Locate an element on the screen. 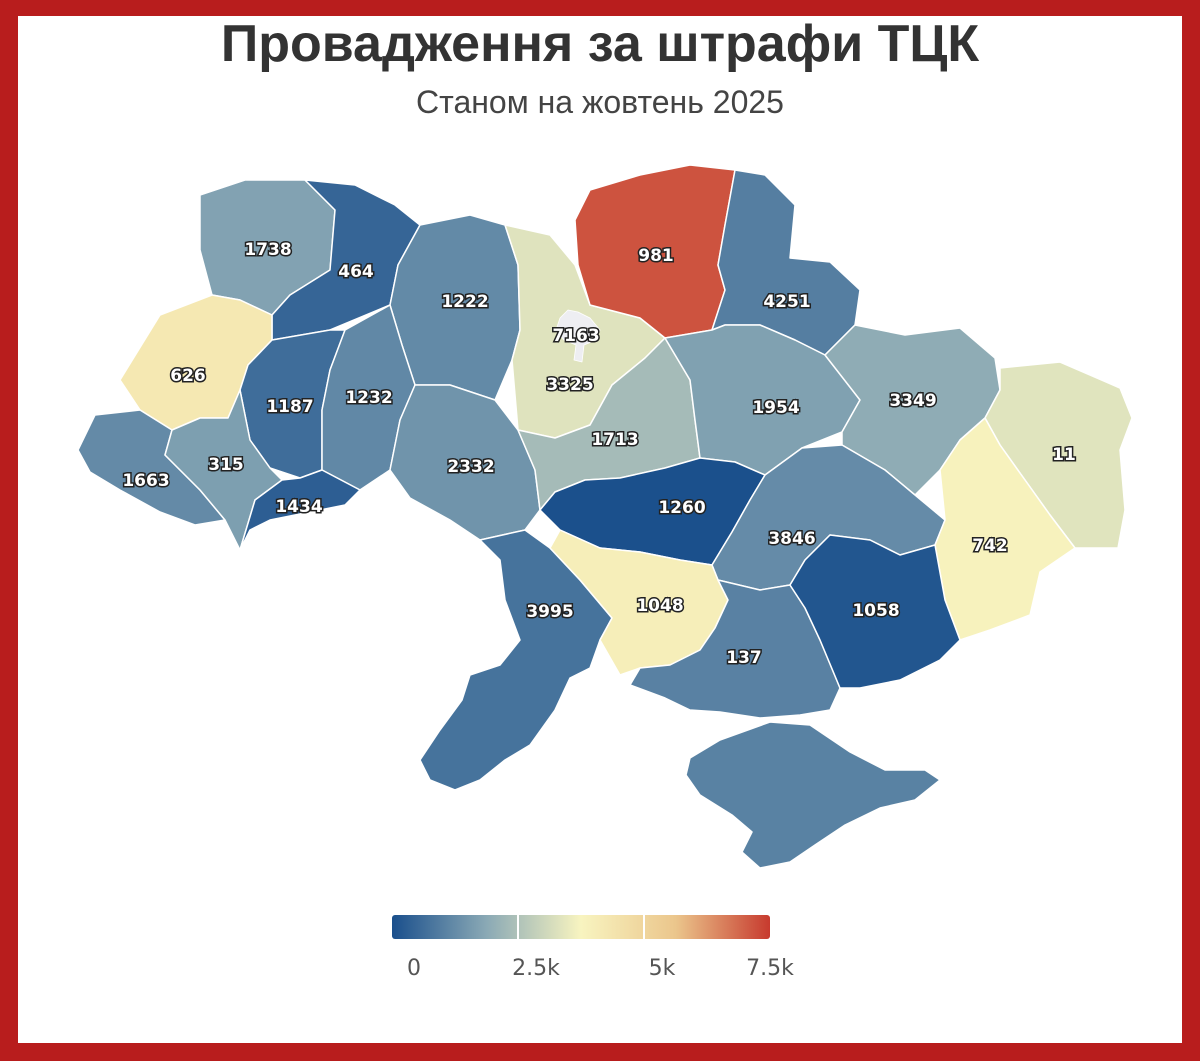 The height and width of the screenshot is (1061, 1200). label-cherkasy: 1713 is located at coordinates (614, 440).